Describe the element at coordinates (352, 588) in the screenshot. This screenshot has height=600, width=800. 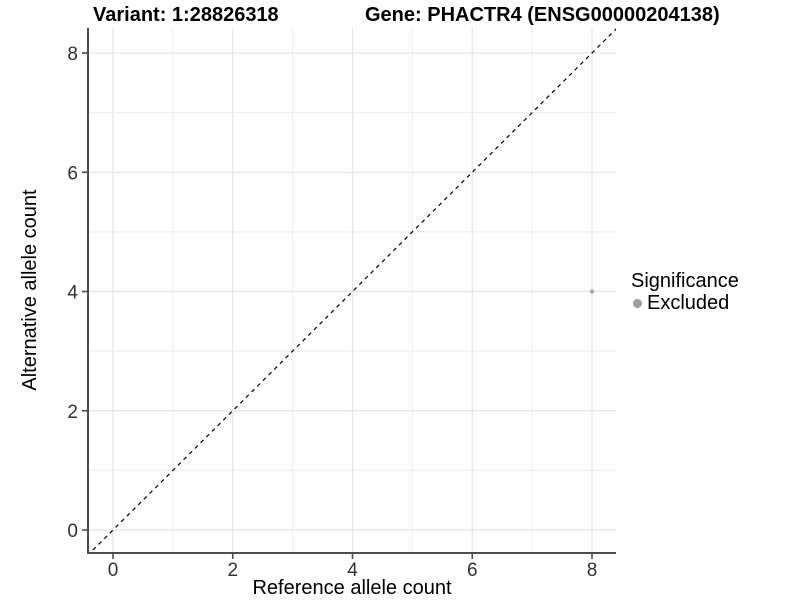
I see `x-axis-label: Reference allele count` at that location.